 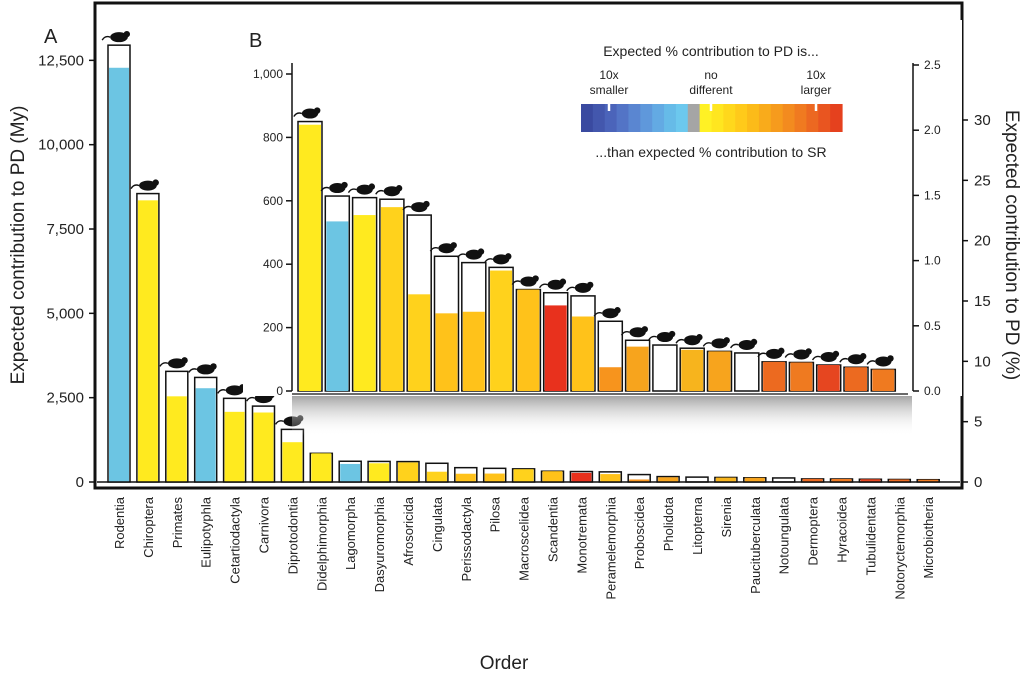 I want to click on x-tick-label-14: Macroscelidea, so click(x=524, y=538).